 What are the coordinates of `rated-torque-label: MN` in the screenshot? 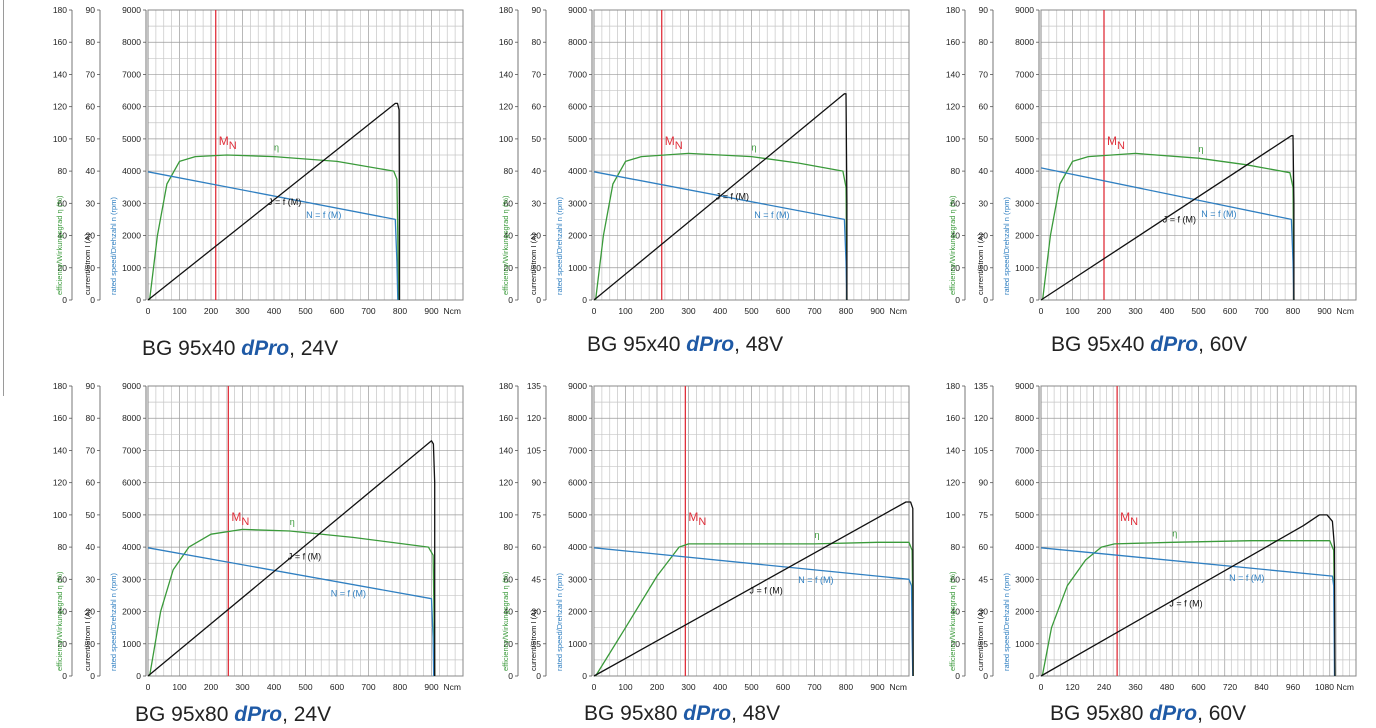 It's located at (228, 143).